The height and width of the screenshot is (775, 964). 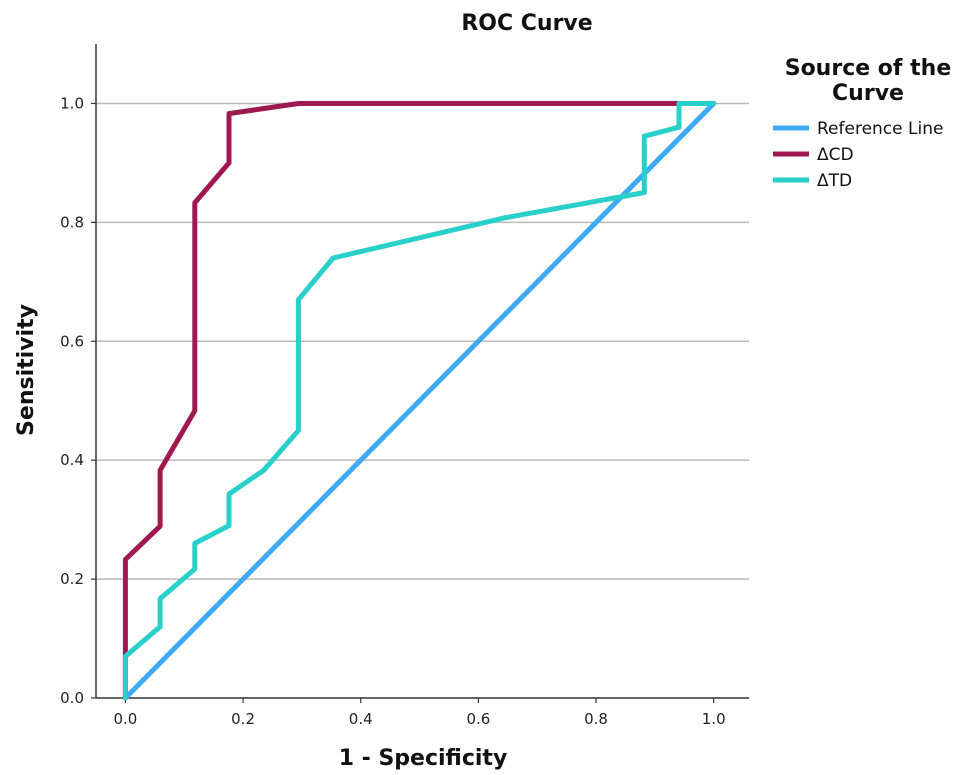 What do you see at coordinates (419, 713) in the screenshot?
I see `x-tick-labels: 0.0 0.2 0.4 0.6 0.8 1.0` at bounding box center [419, 713].